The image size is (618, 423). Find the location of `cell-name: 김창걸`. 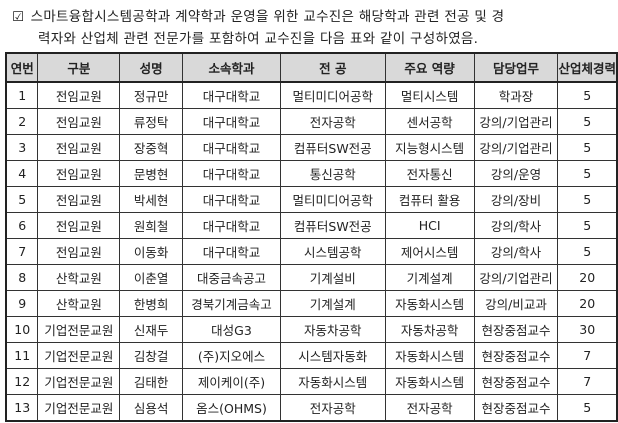

cell-name: 김창걸 is located at coordinates (151, 355).